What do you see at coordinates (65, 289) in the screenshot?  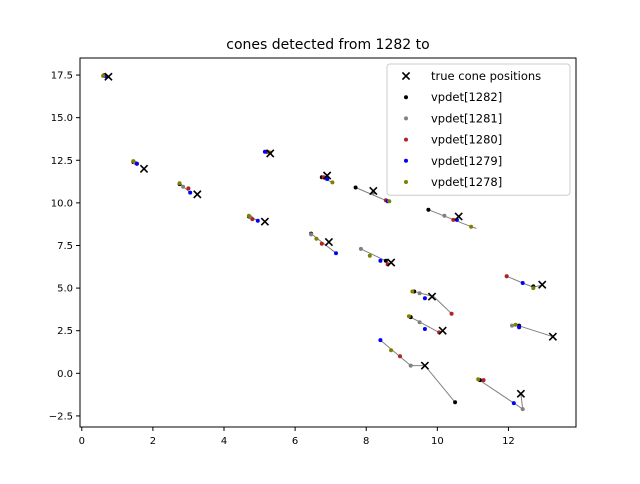 I see `y-tick-label: 5.0` at bounding box center [65, 289].